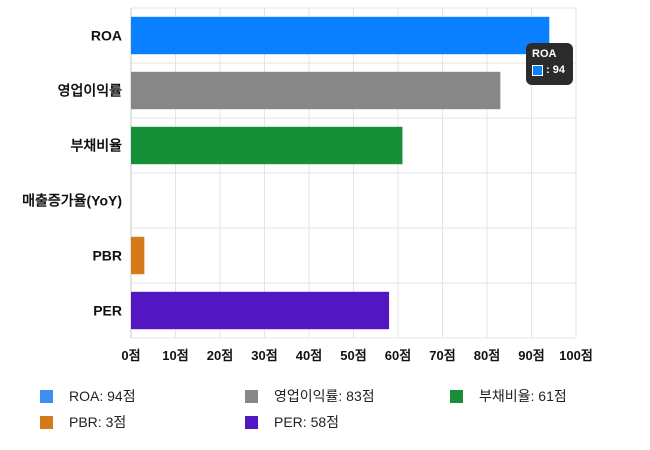  Describe the element at coordinates (130, 355) in the screenshot. I see `x-tick-label: 0점` at that location.